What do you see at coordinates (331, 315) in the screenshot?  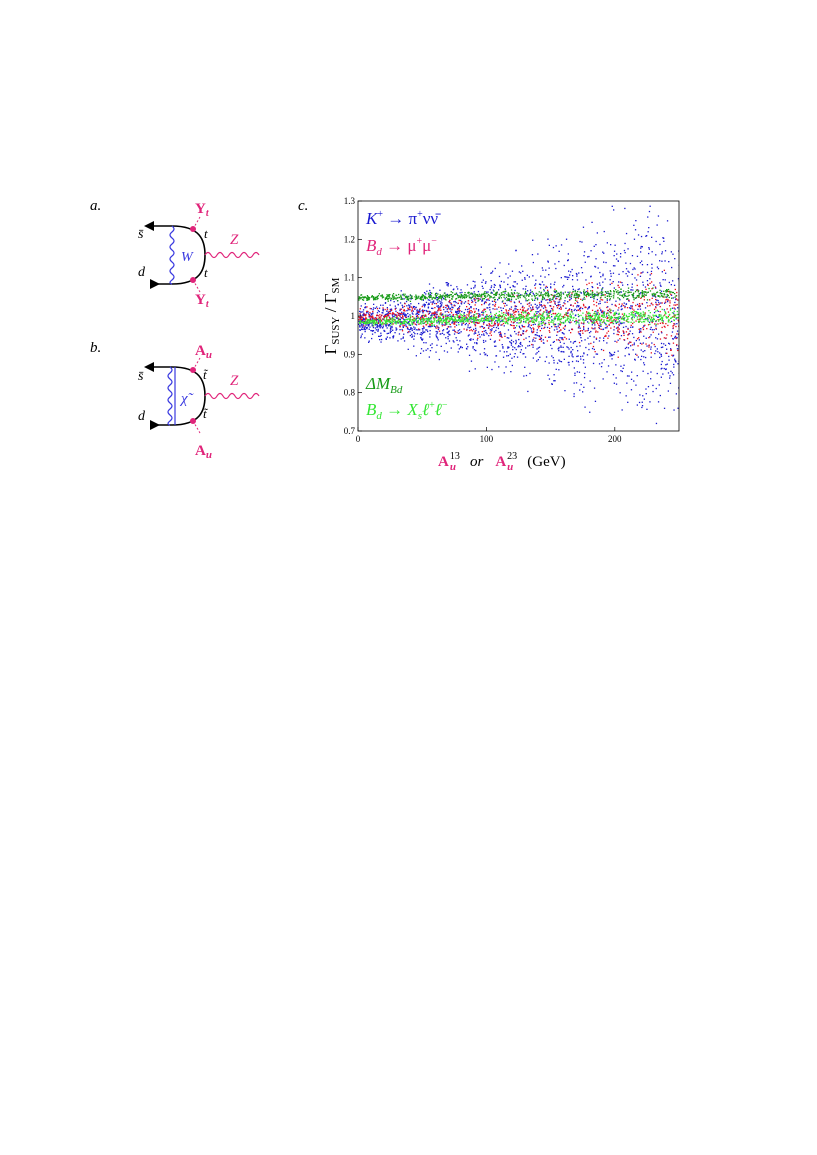 I see `y-axis-label: ΓSUSY / ΓSM` at bounding box center [331, 315].